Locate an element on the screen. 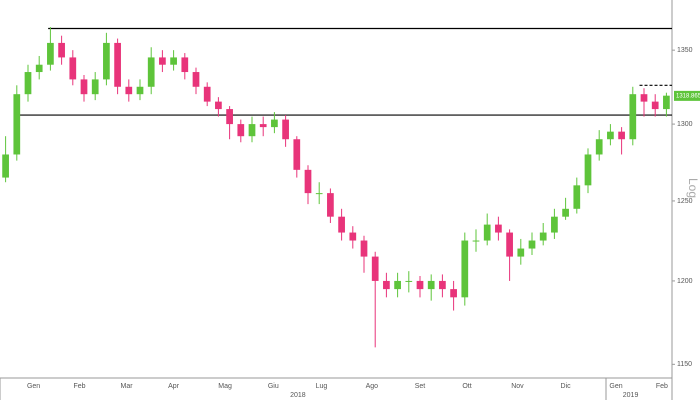 This screenshot has width=700, height=400. x-tick-label: Dic is located at coordinates (566, 386).